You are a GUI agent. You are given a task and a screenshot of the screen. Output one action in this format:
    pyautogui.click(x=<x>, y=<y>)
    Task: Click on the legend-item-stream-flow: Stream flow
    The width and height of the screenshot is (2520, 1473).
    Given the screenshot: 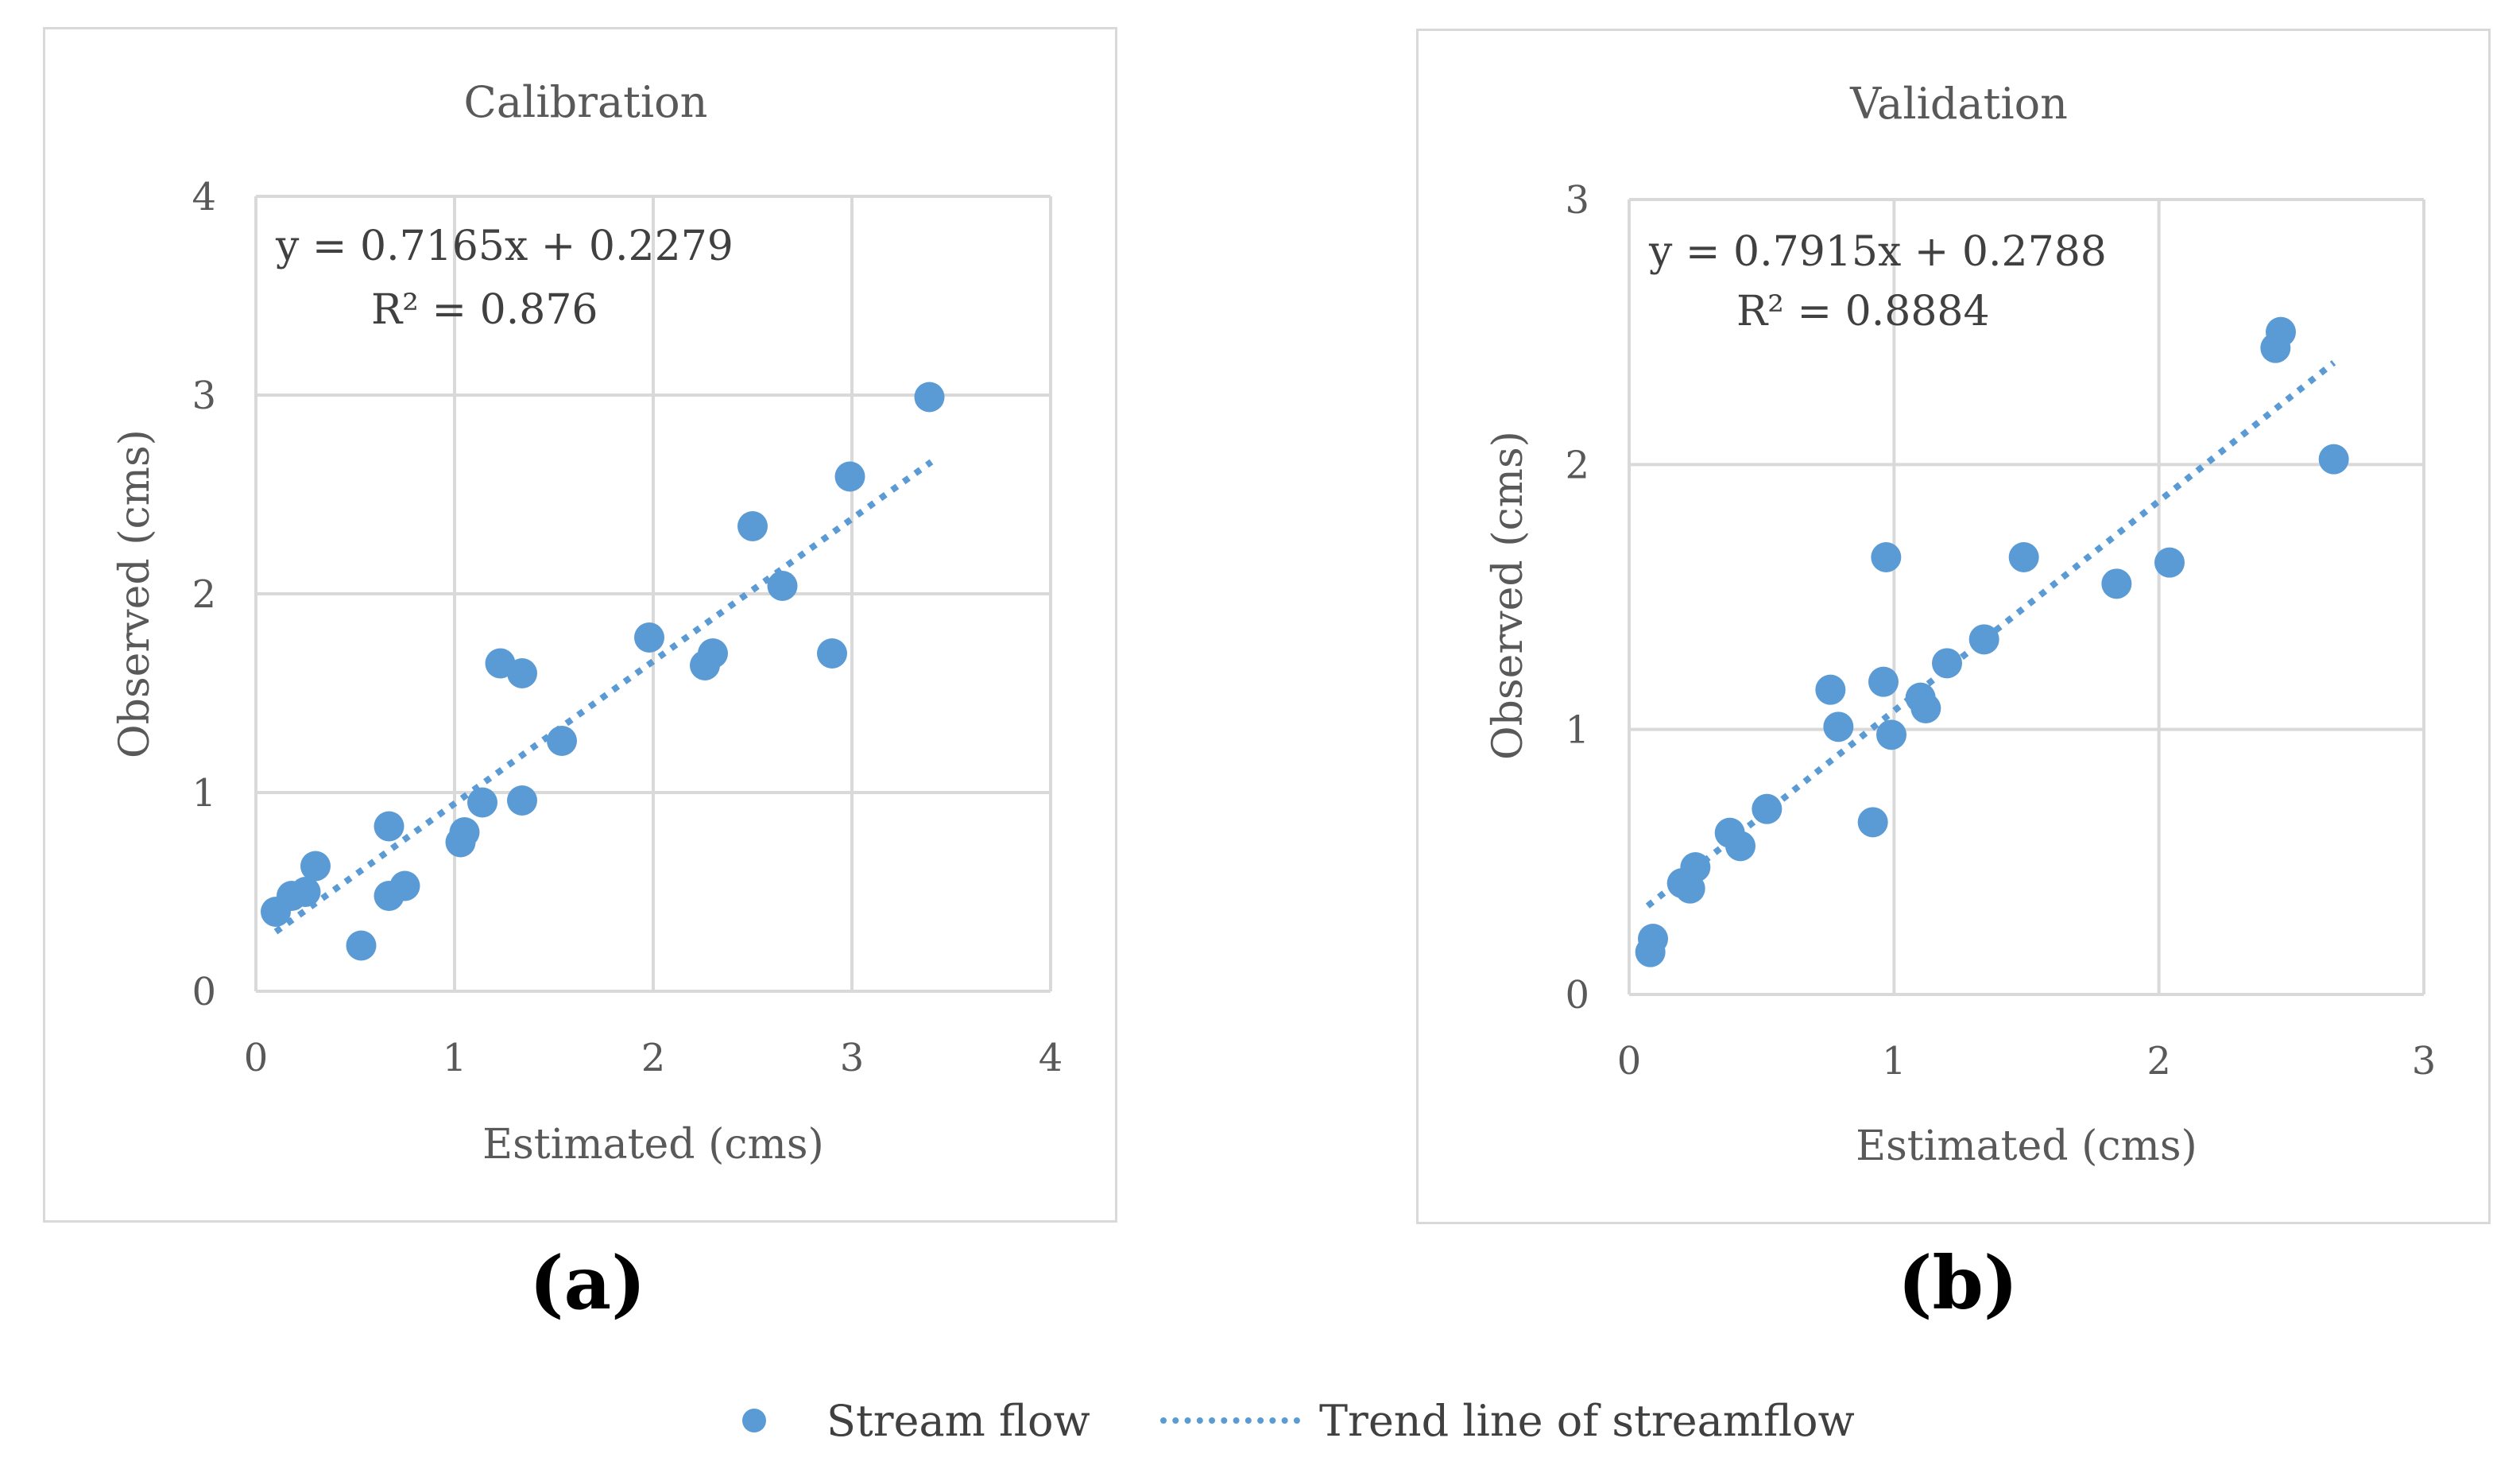 What is the action you would take?
    pyautogui.click(x=916, y=1420)
    